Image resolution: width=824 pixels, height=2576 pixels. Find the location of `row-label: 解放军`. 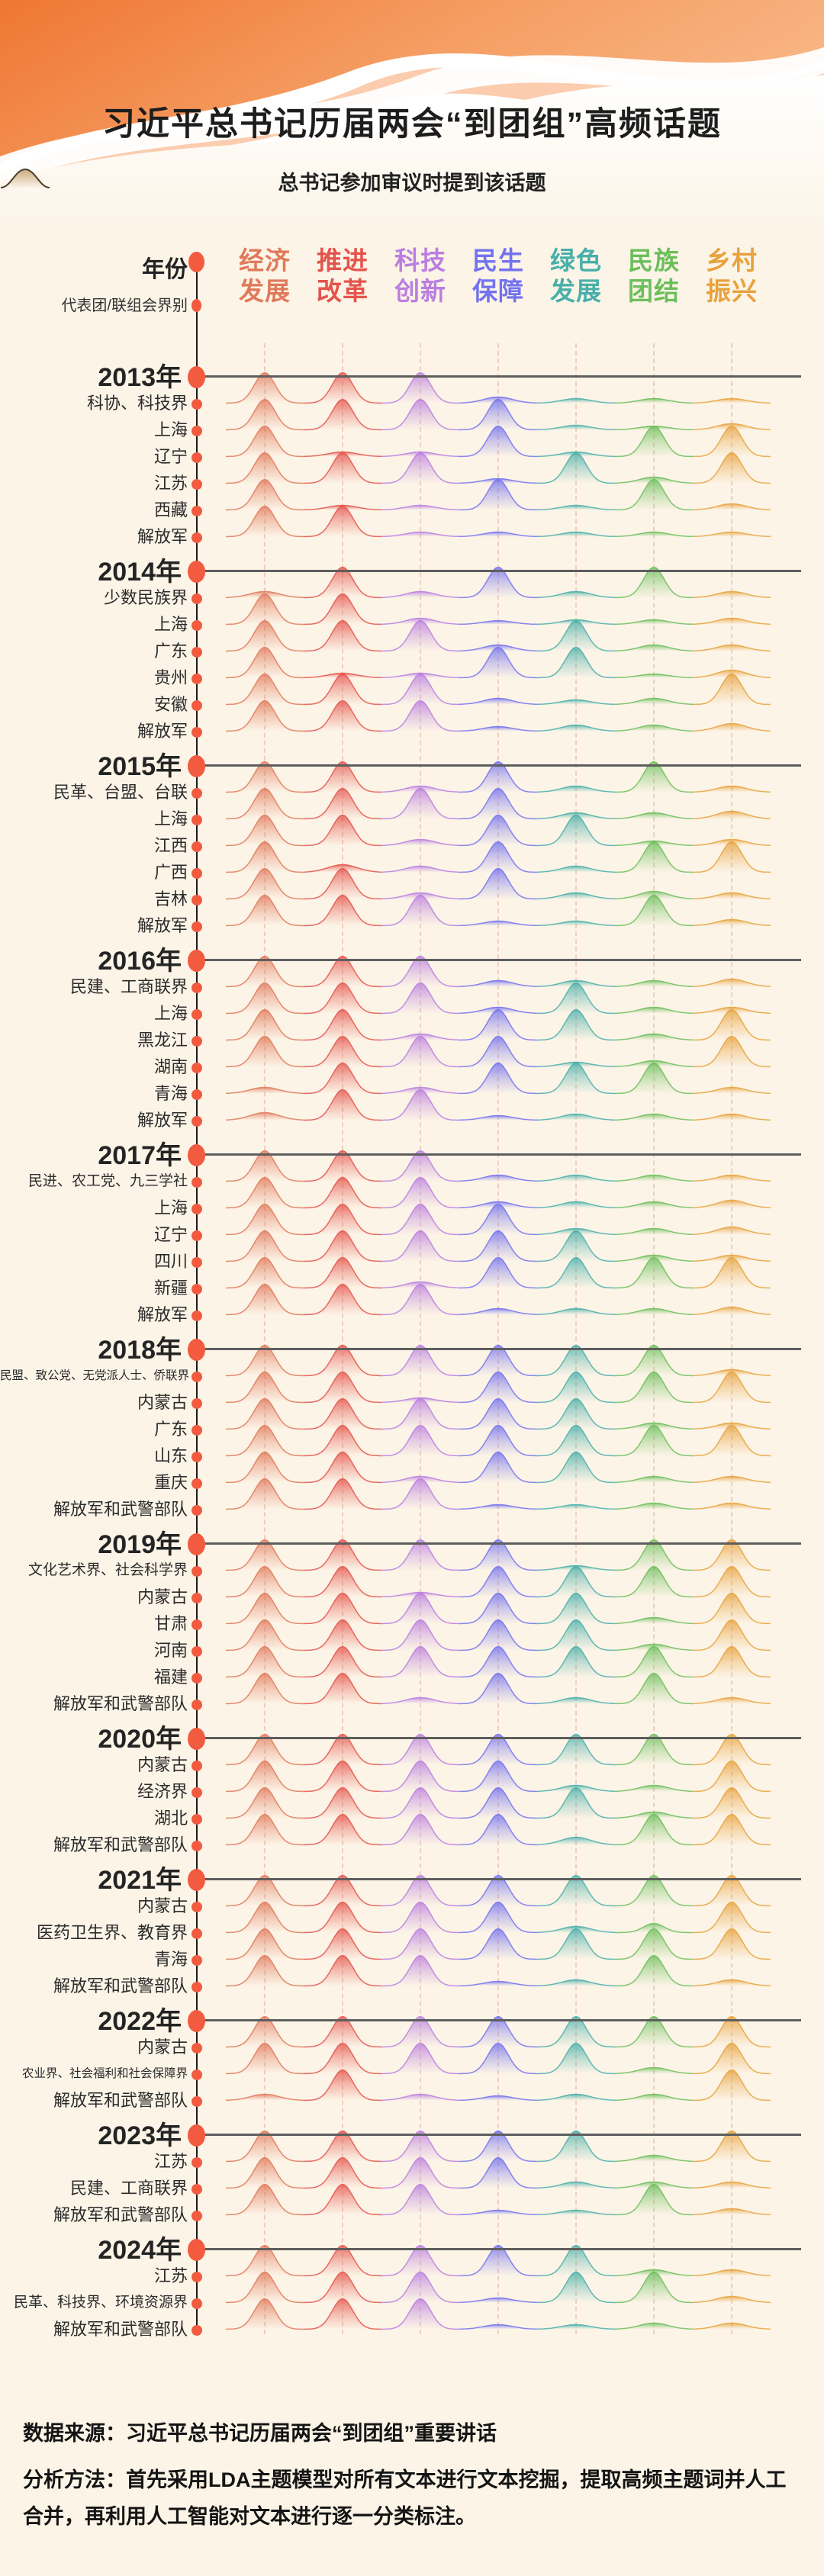

row-label: 解放军 is located at coordinates (163, 1120).